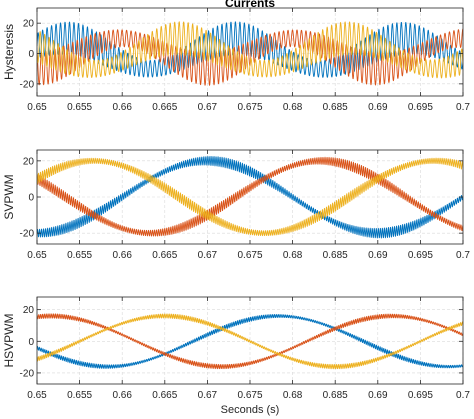 The height and width of the screenshot is (419, 474). I want to click on y-axis-label: SVPWM, so click(9, 196).